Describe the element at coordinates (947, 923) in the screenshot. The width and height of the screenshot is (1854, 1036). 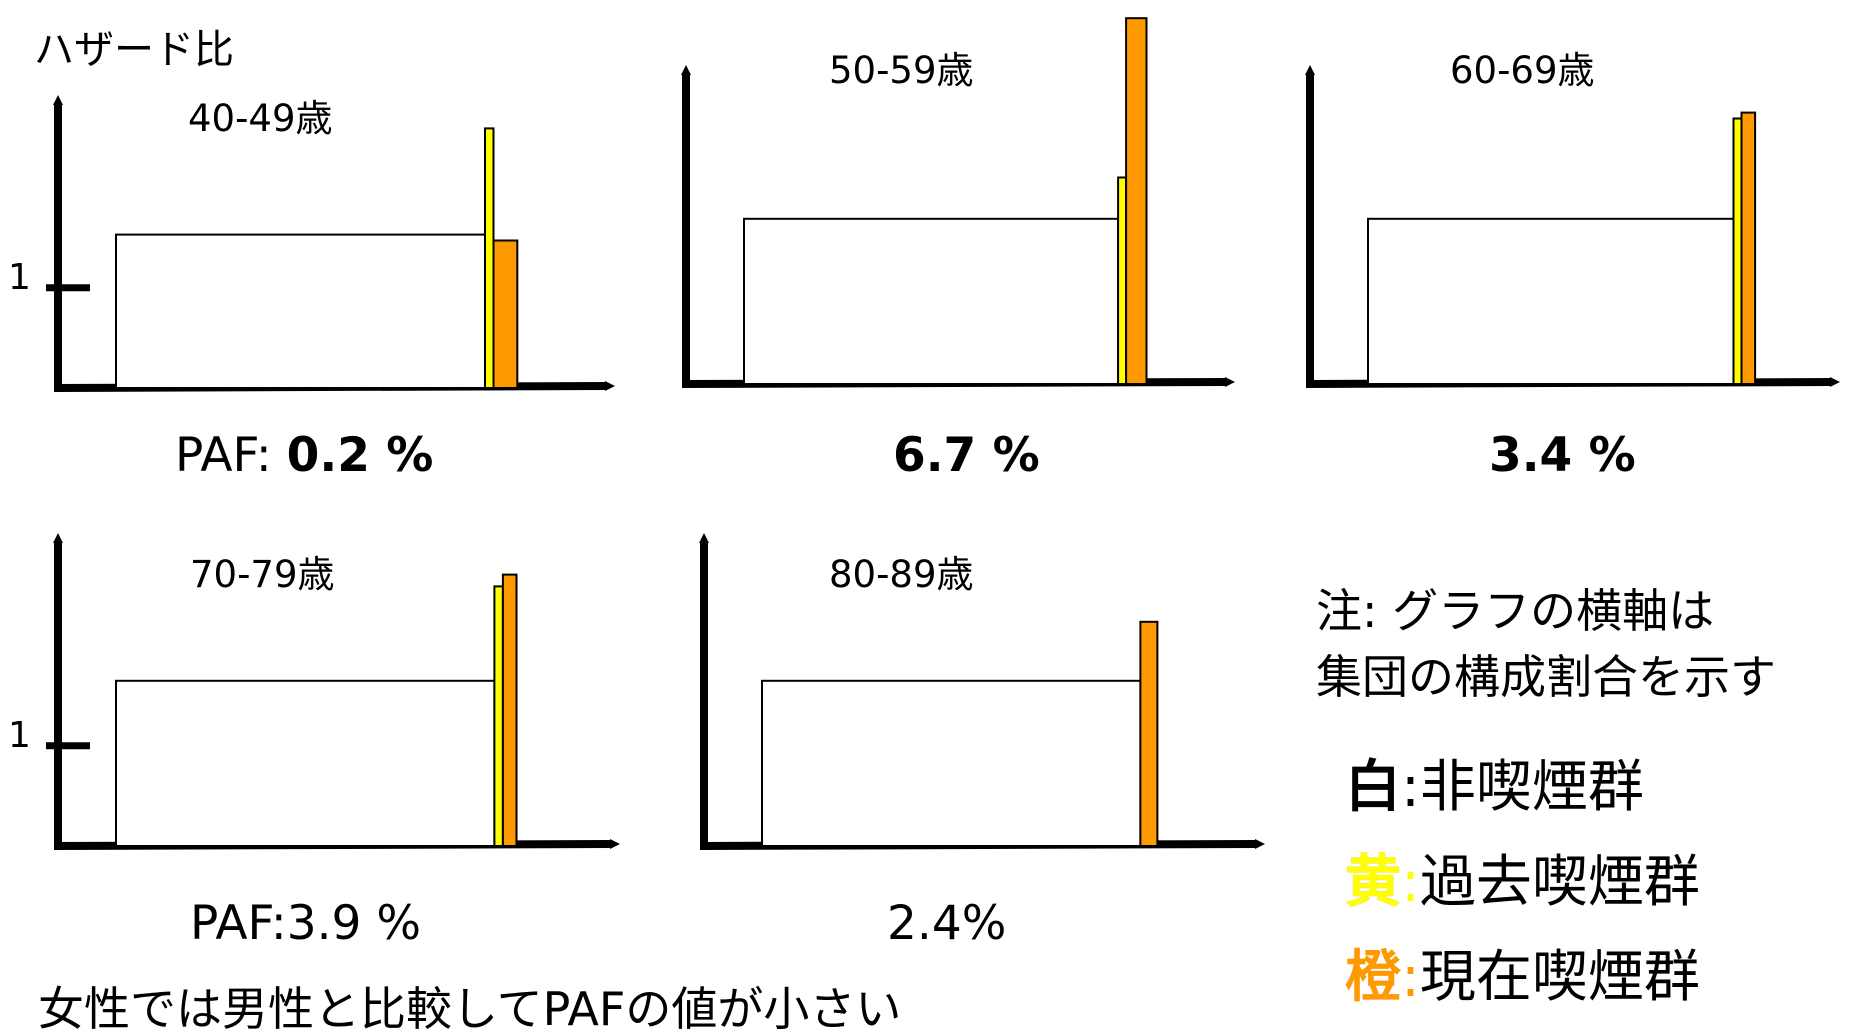
I see `paf-label-80-89: 2.4%` at that location.